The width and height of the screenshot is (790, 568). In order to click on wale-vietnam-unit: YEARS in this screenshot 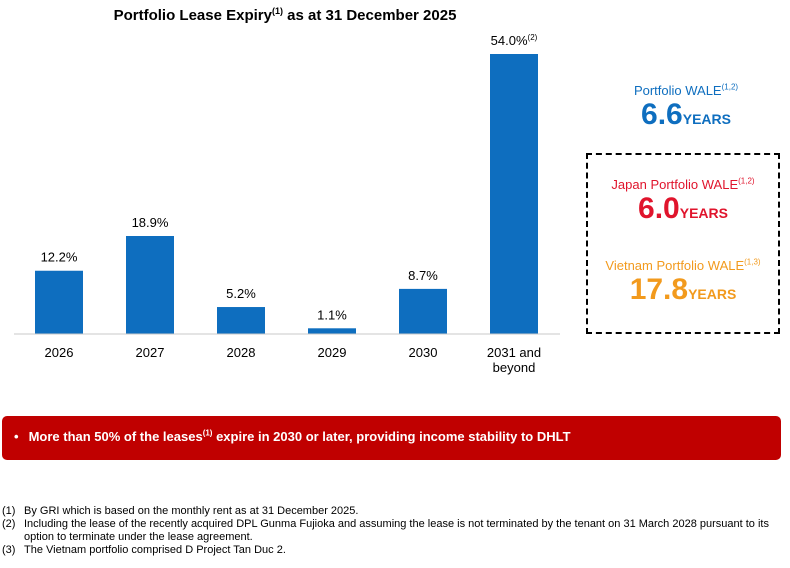, I will do `click(712, 294)`.